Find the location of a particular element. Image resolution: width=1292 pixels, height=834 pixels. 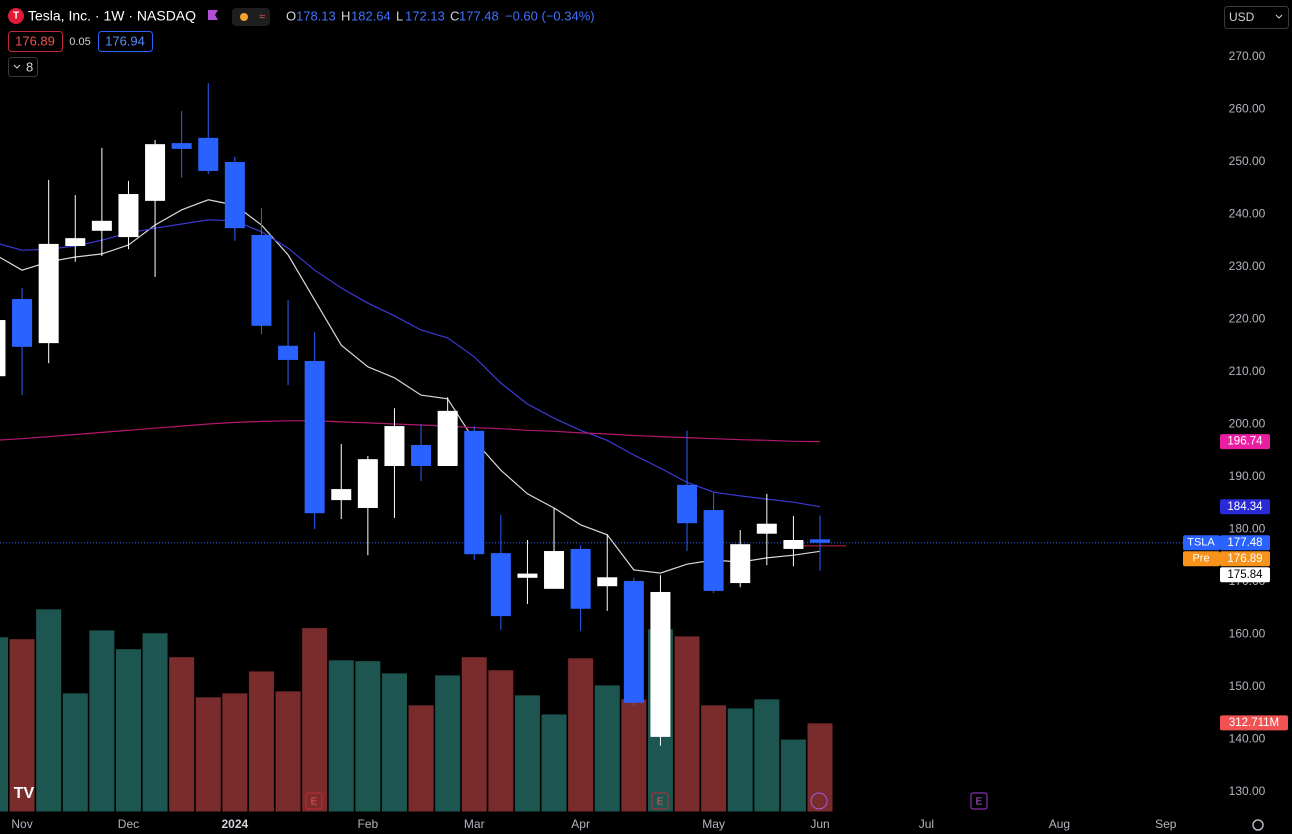

settings-icon is located at coordinates (1258, 825).